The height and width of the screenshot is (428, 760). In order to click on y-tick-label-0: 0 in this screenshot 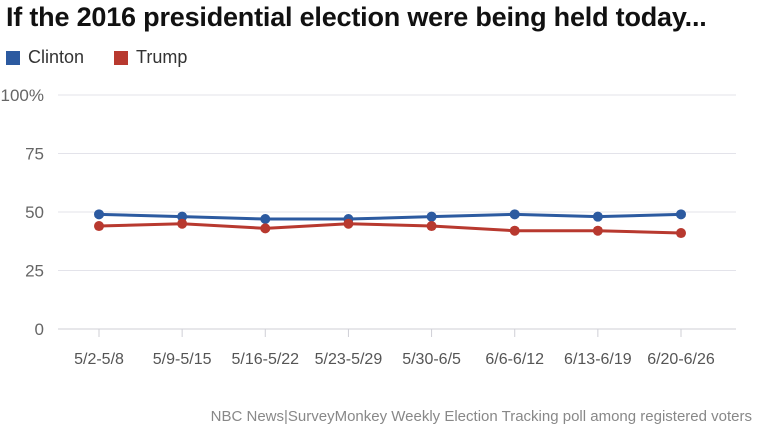, I will do `click(39, 329)`.